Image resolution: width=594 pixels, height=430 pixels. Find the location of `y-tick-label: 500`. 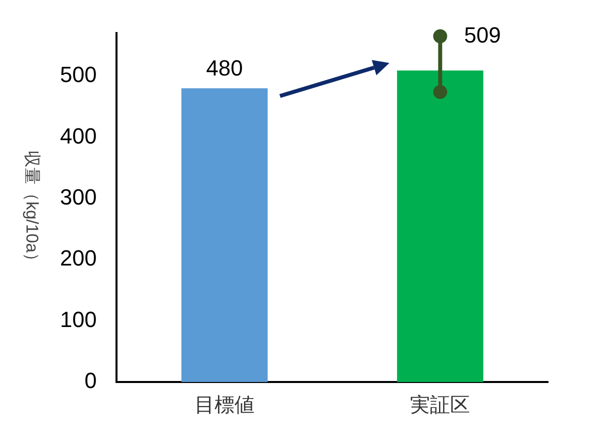

y-tick-label: 500 is located at coordinates (78, 75).